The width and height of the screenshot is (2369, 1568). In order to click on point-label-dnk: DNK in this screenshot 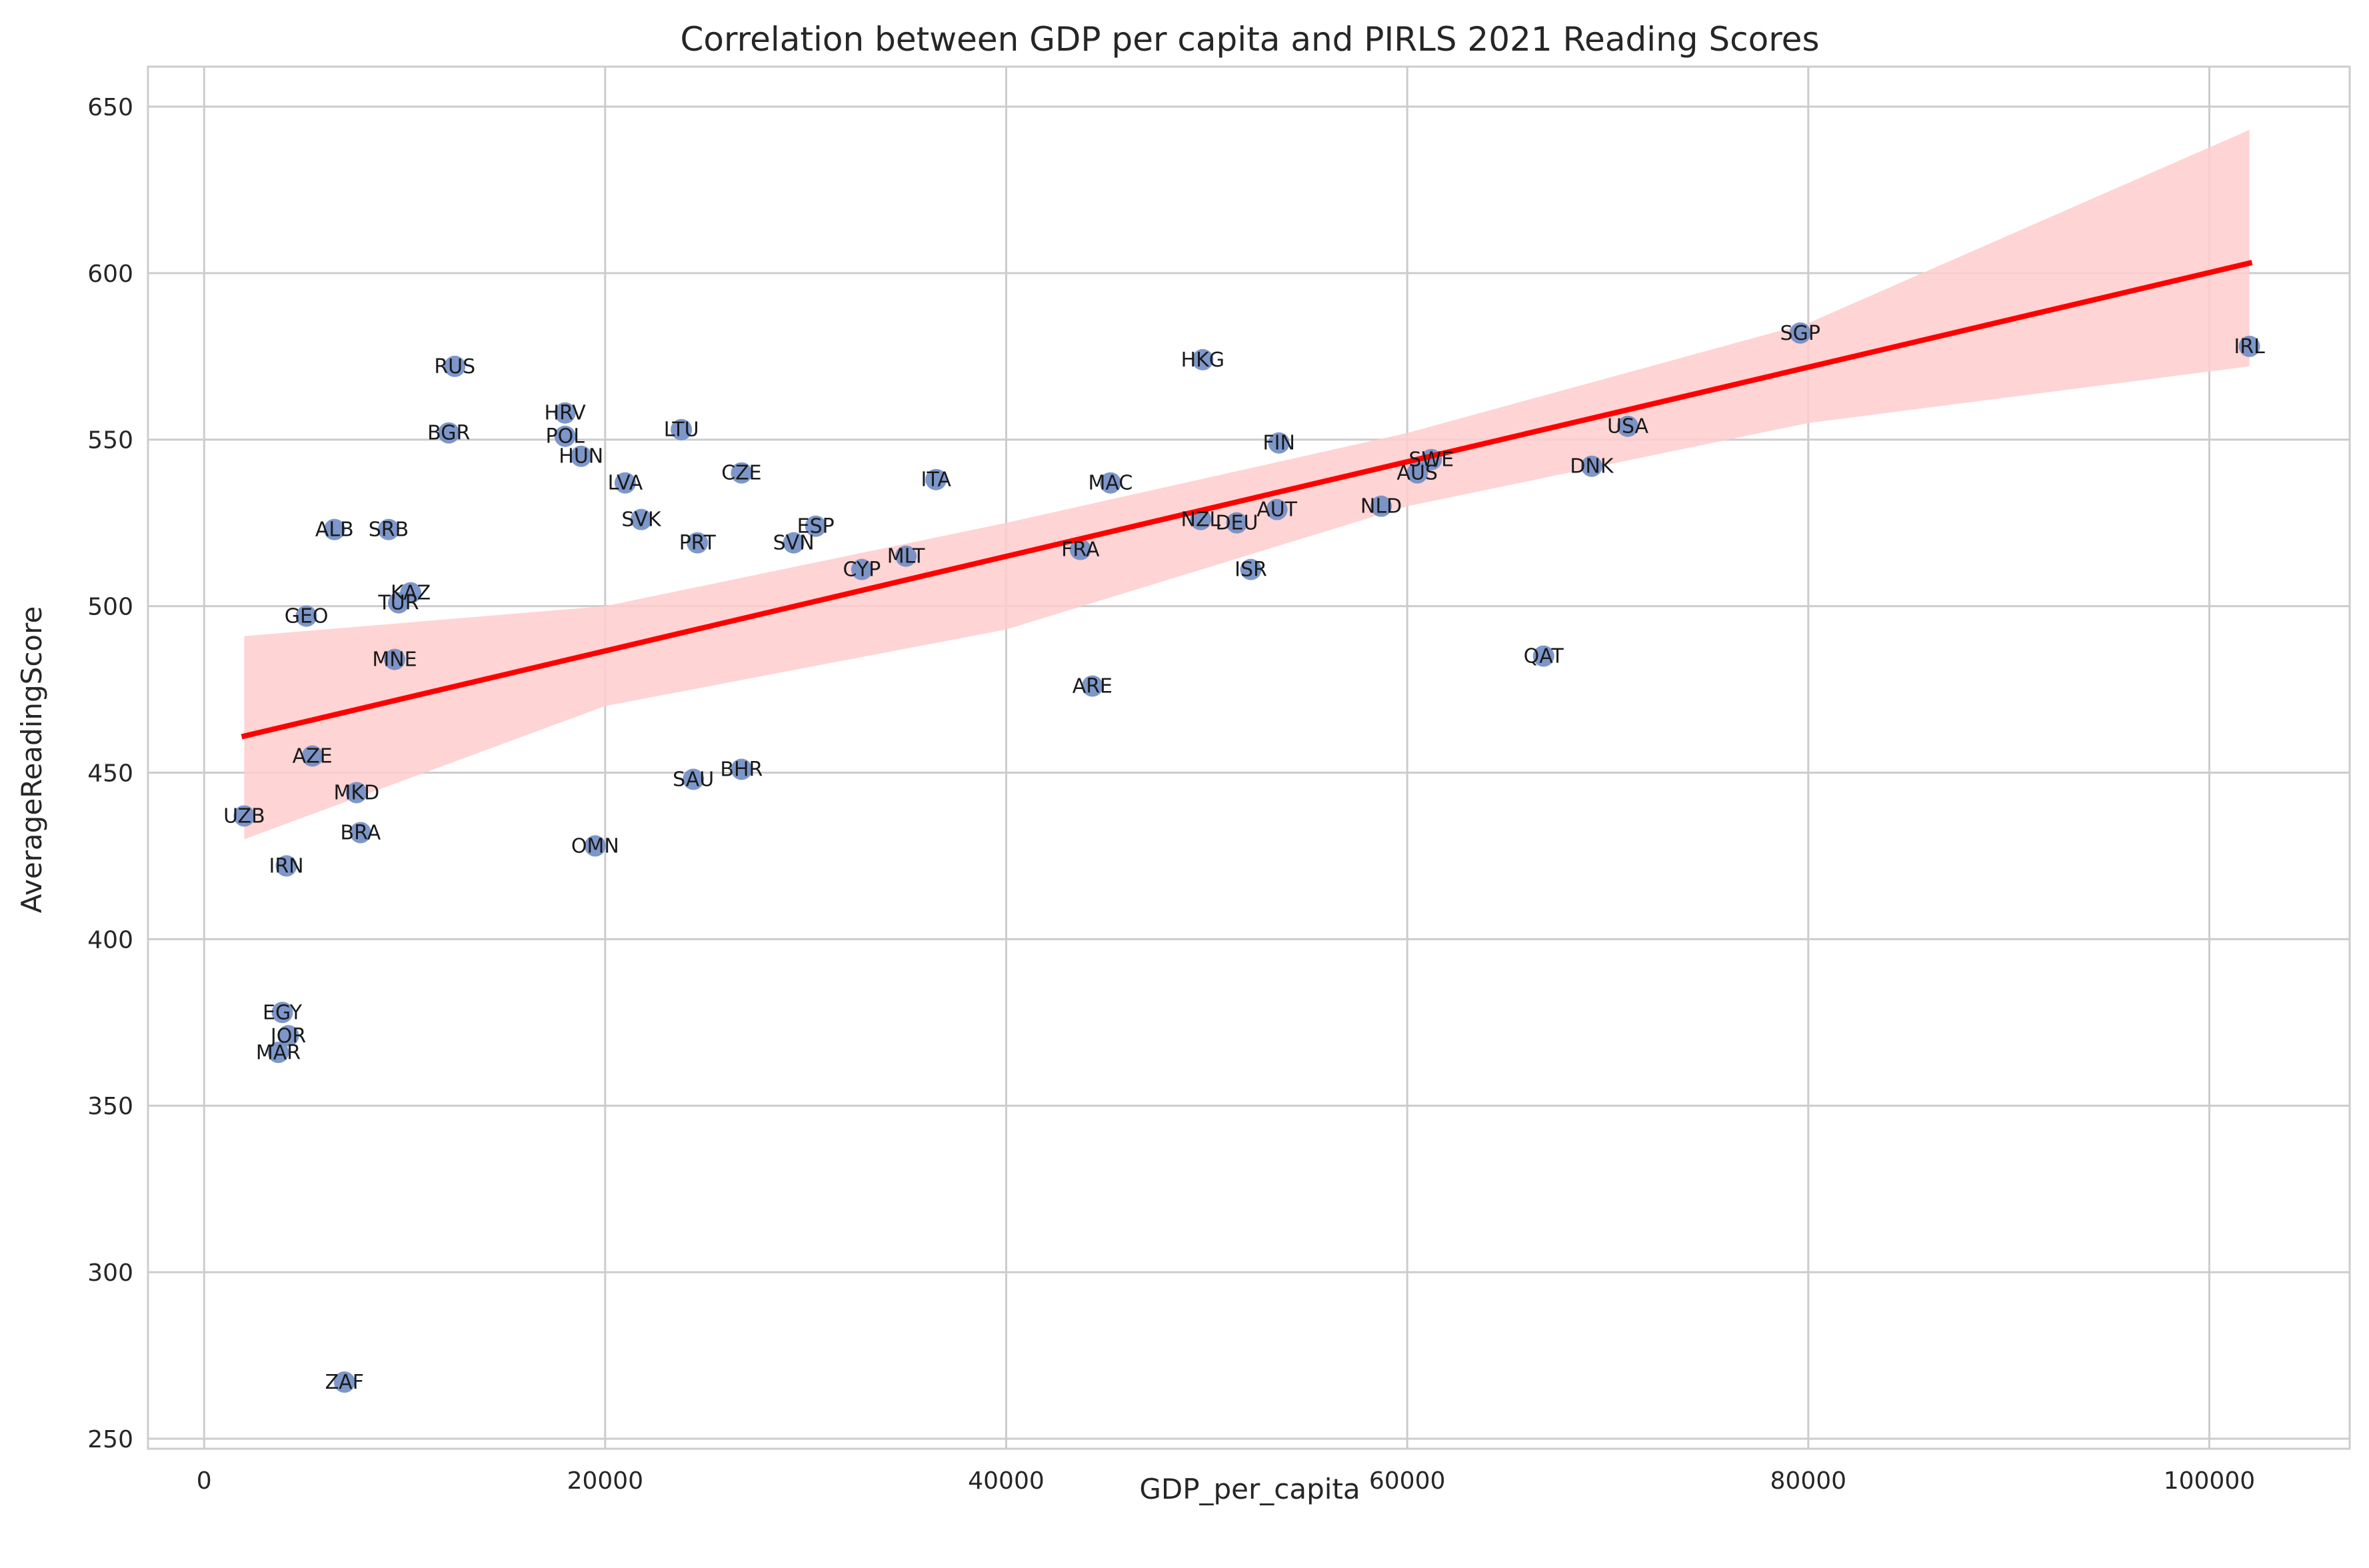, I will do `click(1592, 466)`.